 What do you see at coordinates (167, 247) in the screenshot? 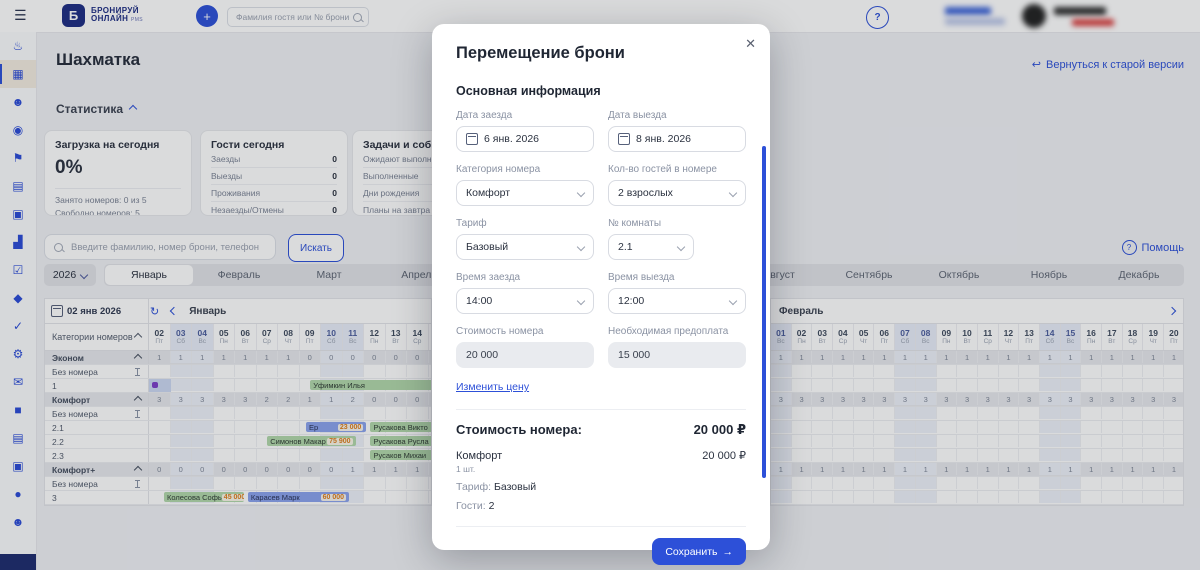
I see `booking-search-input` at bounding box center [167, 247].